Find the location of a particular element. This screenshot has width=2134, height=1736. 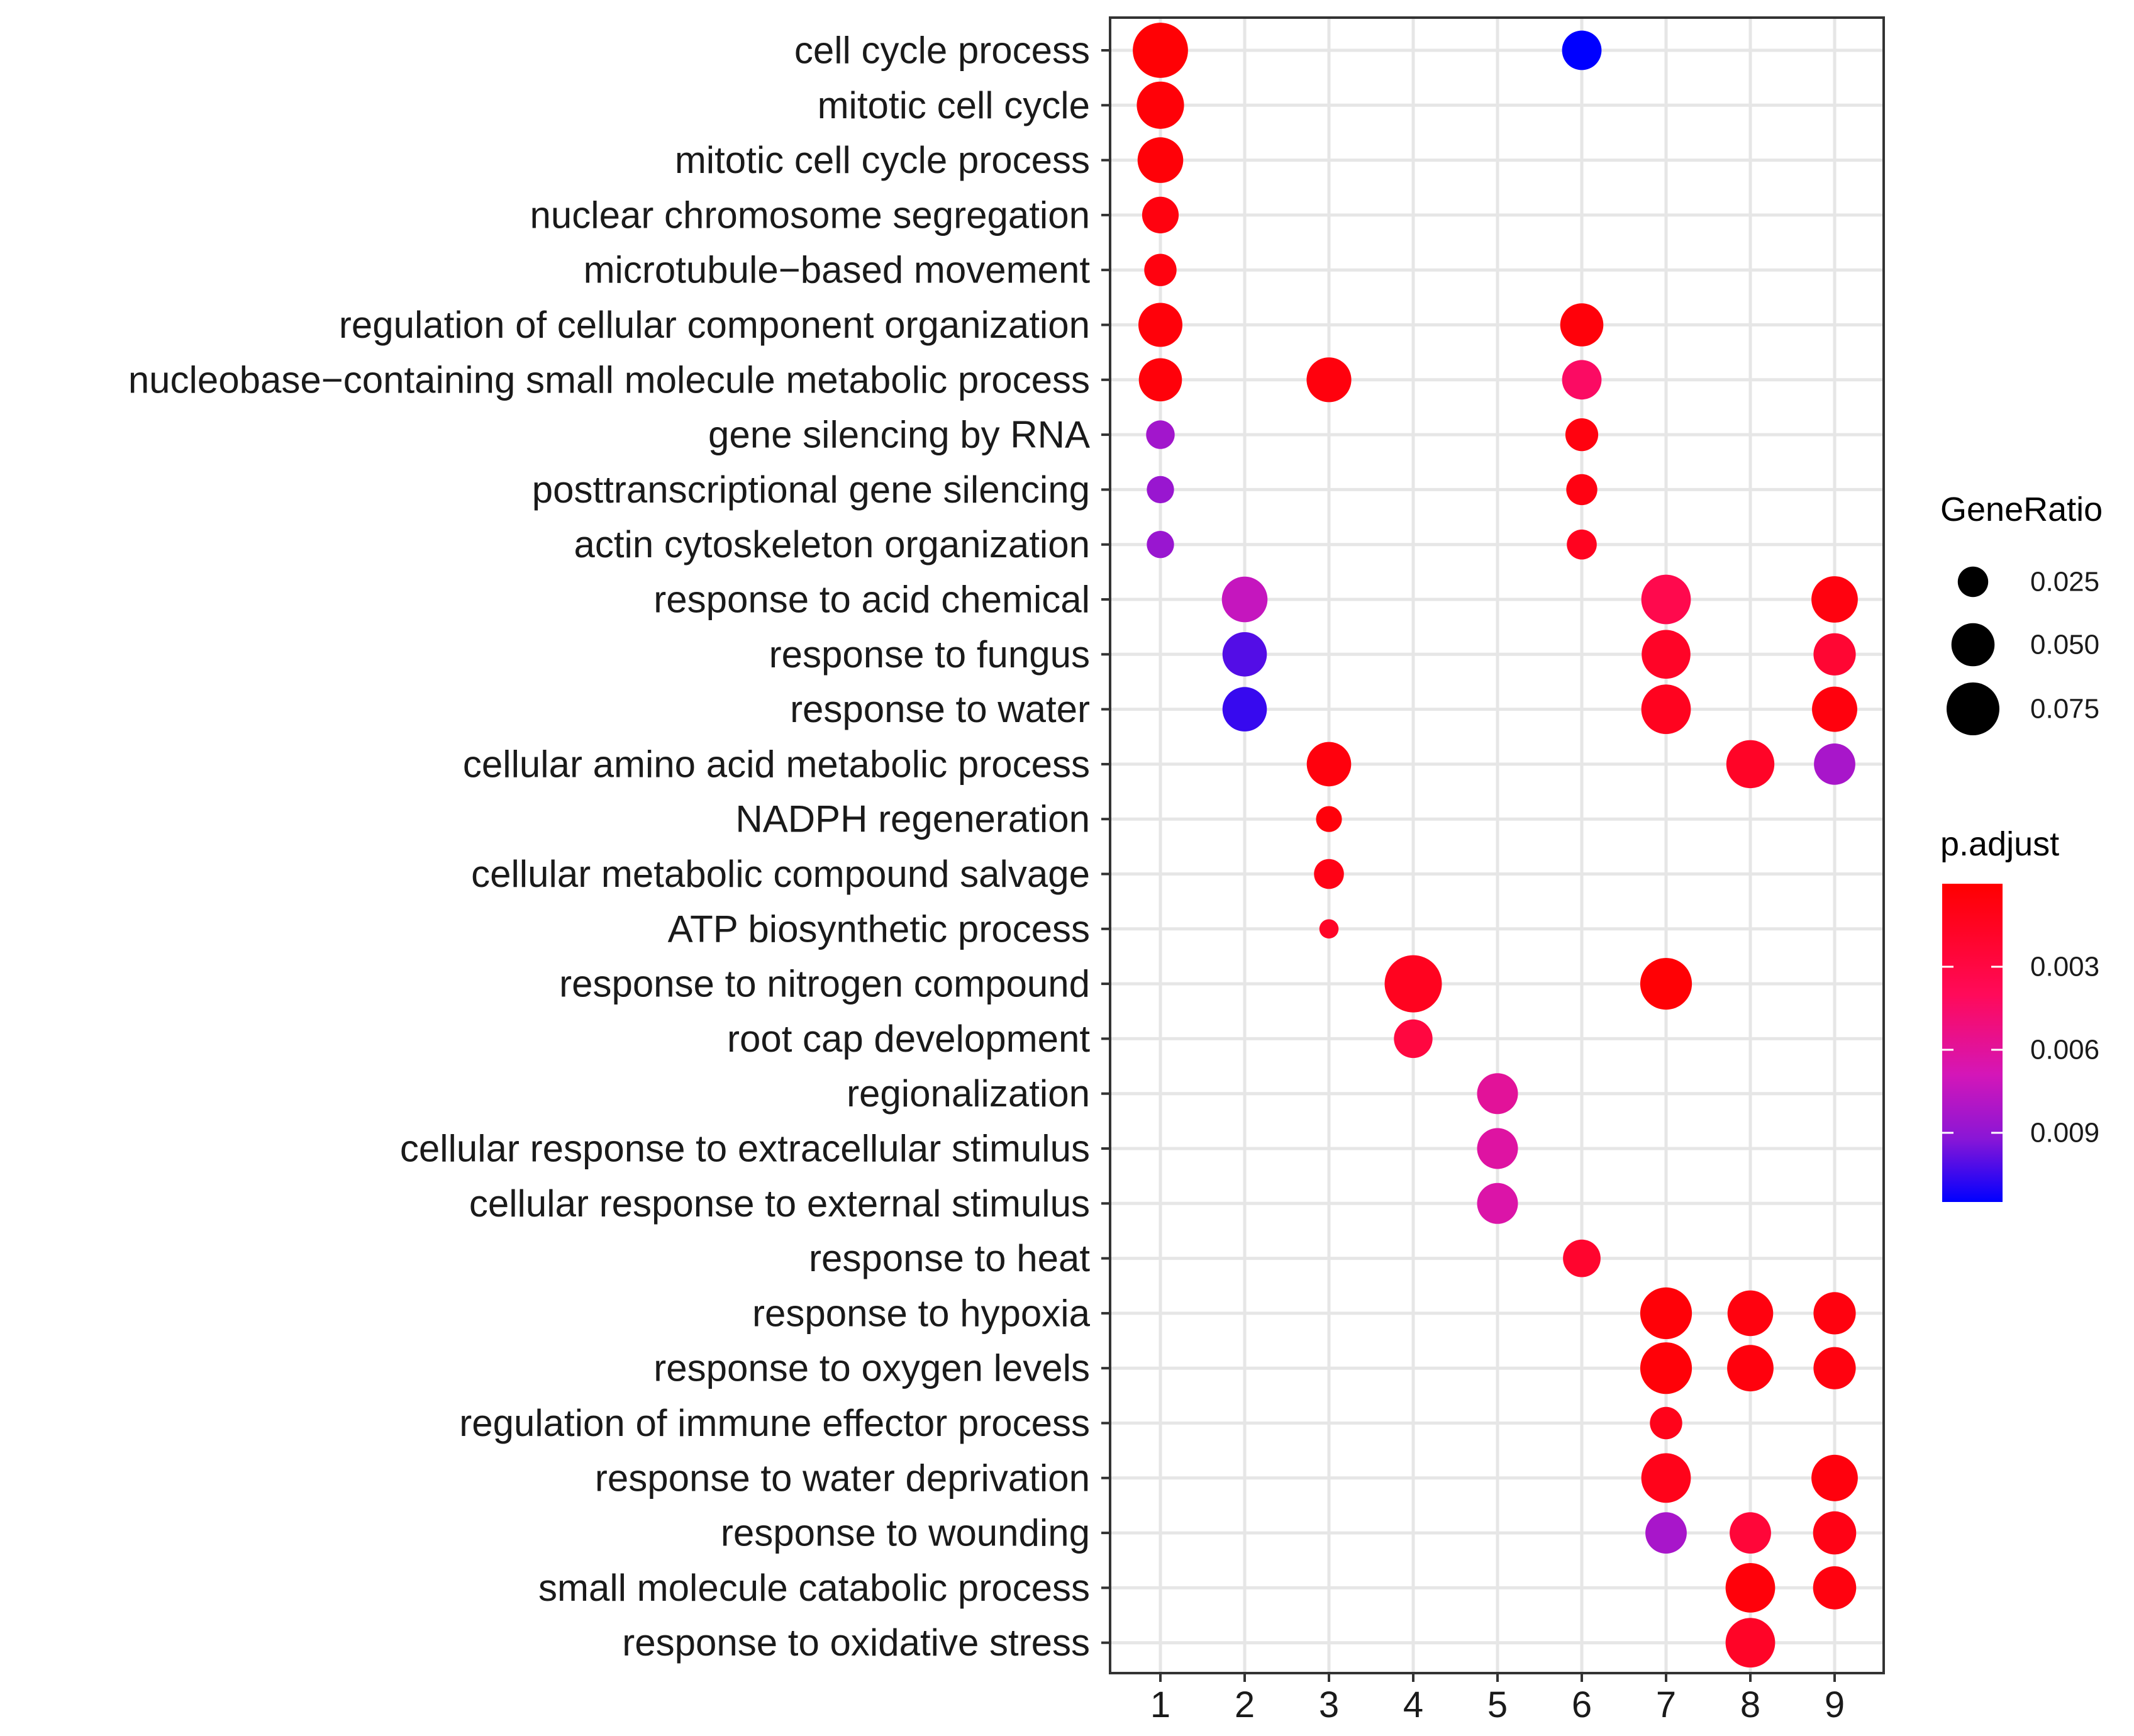

y-tick-label: response to oxidative stress is located at coordinates (856, 1643).